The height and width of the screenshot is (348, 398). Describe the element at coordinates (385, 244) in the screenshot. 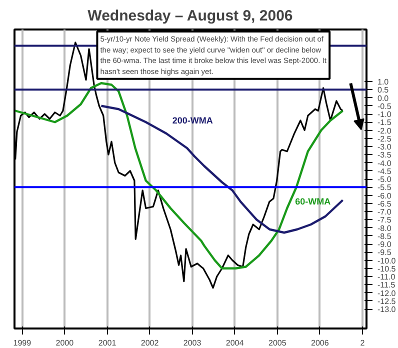

I see `y-tick-label: -9.0` at that location.